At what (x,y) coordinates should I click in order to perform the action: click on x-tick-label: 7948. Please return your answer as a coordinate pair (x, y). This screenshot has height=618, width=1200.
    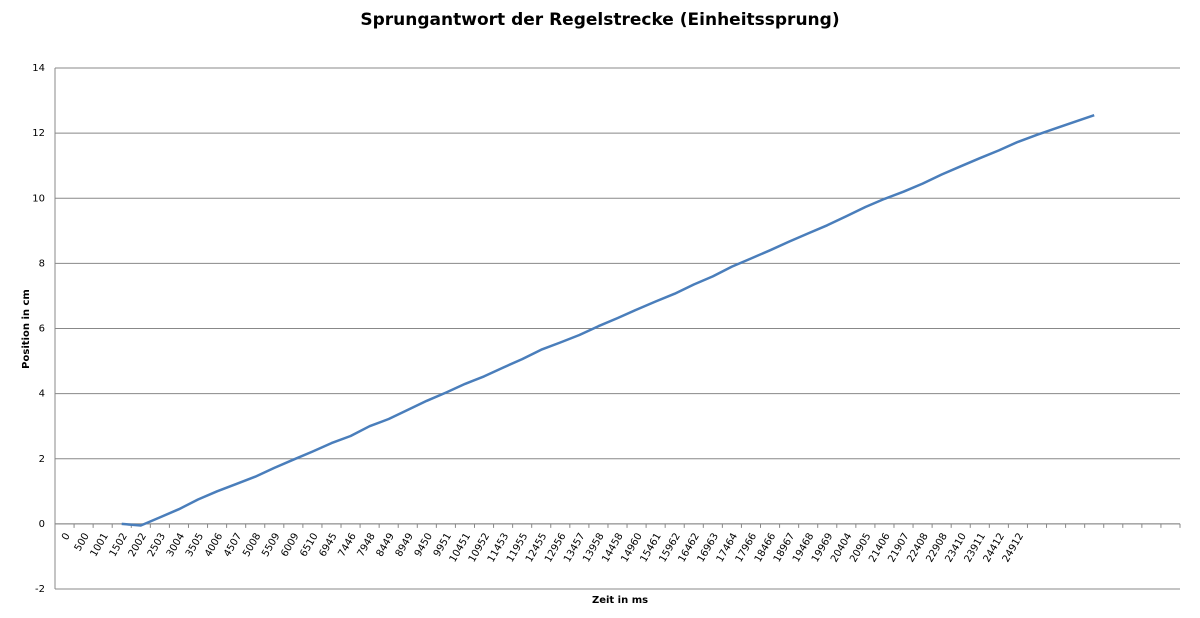
    Looking at the image, I should click on (367, 545).